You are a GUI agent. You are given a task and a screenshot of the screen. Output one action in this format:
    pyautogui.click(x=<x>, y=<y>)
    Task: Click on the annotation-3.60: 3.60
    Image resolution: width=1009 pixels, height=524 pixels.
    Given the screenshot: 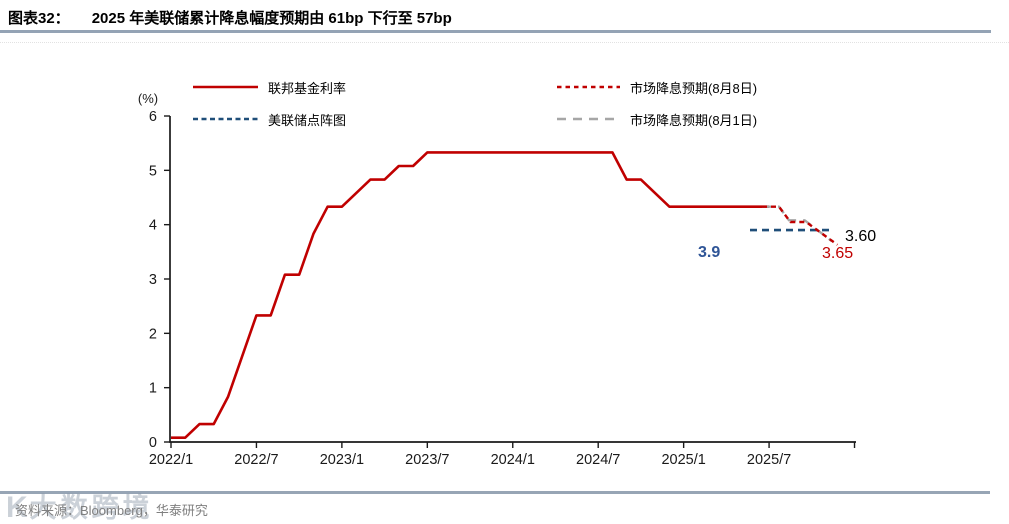 What is the action you would take?
    pyautogui.click(x=860, y=236)
    